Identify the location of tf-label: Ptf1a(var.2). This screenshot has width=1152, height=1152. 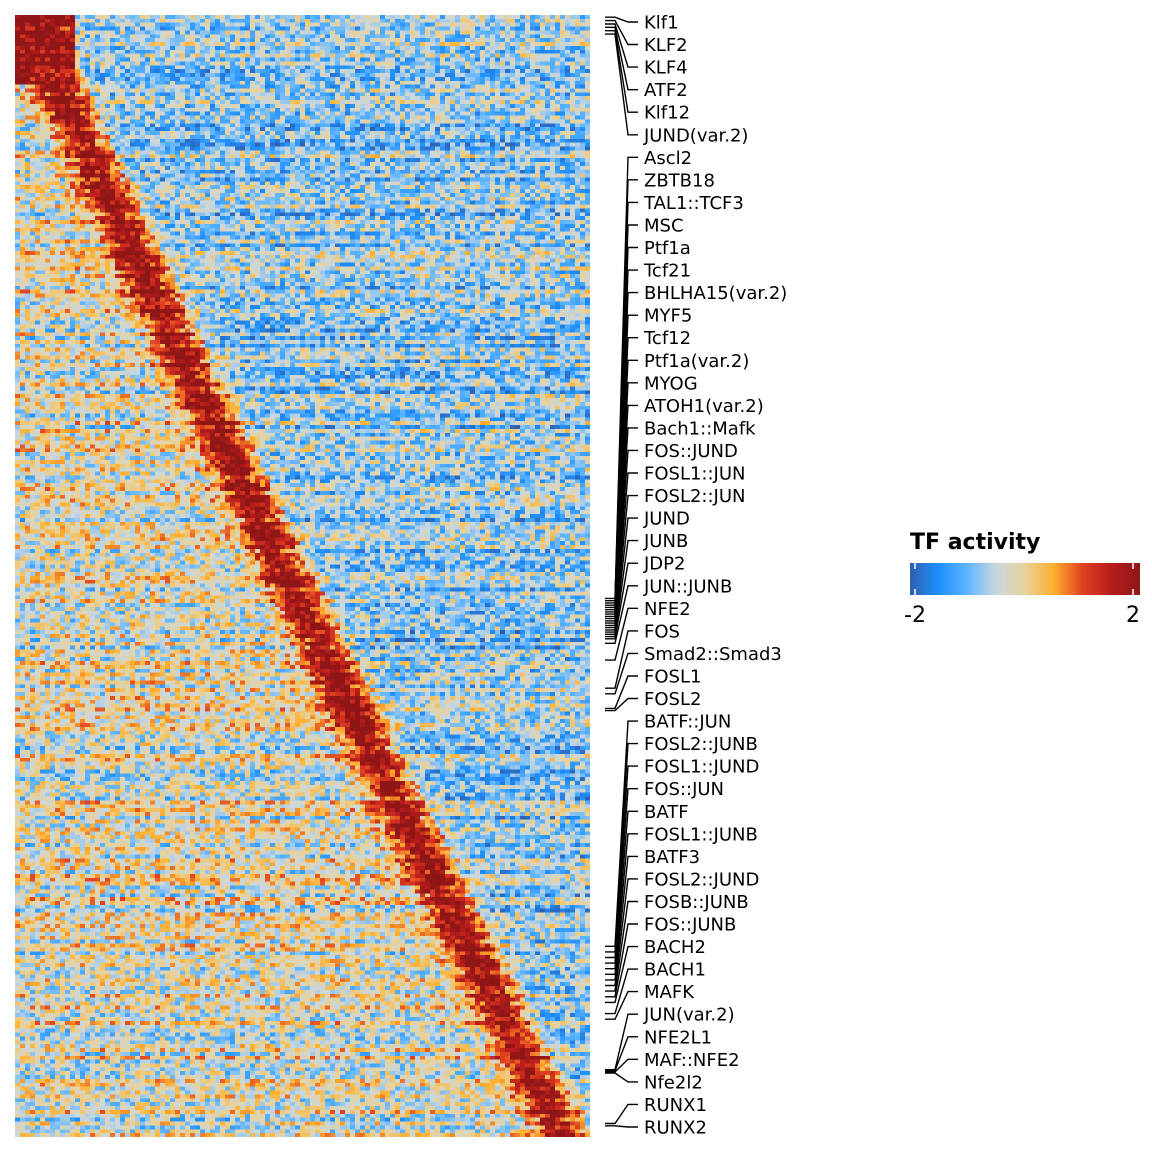
(696, 361).